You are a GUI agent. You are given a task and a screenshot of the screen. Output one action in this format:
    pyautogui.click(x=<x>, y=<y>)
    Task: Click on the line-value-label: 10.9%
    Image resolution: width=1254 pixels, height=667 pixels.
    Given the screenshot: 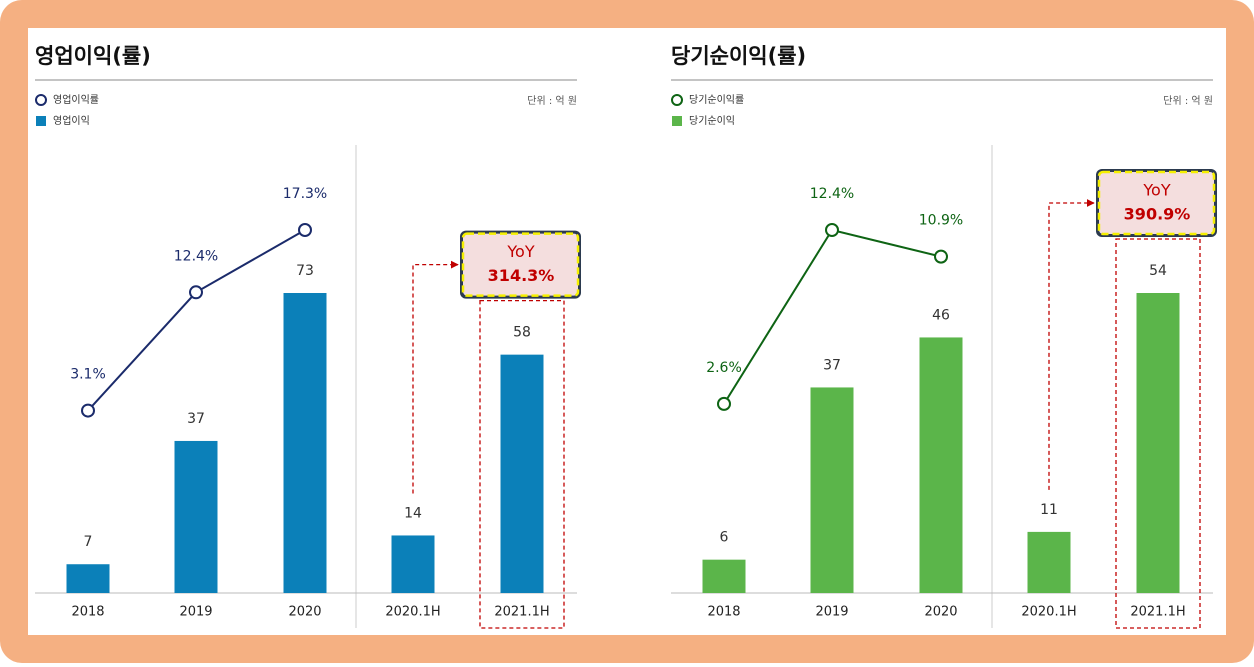 What is the action you would take?
    pyautogui.click(x=941, y=221)
    